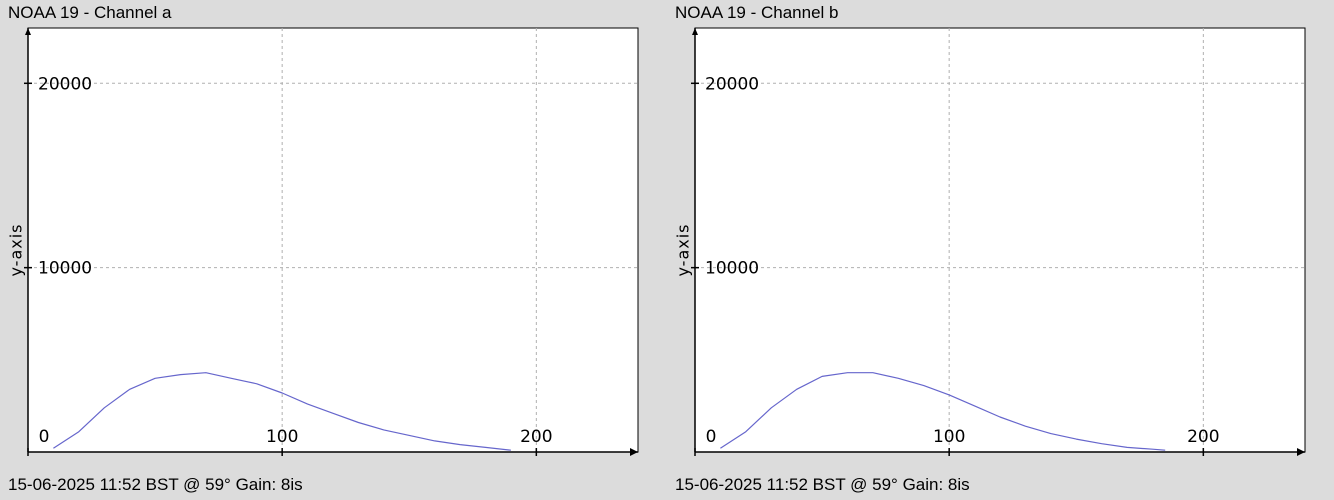 The height and width of the screenshot is (500, 1334). Describe the element at coordinates (757, 12) in the screenshot. I see `chart-title: NOAA 19 - Channel b` at that location.